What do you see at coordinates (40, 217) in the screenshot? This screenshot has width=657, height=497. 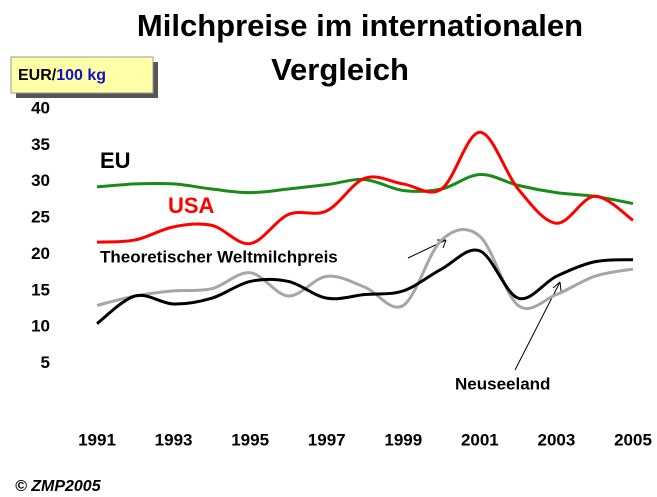 I see `y-tick-label: 25` at bounding box center [40, 217].